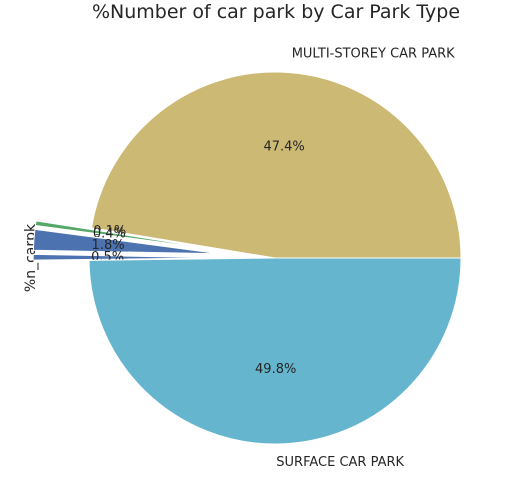 This screenshot has width=528, height=477. I want to click on chart-title: %Number of car park by Car Park Type, so click(276, 12).